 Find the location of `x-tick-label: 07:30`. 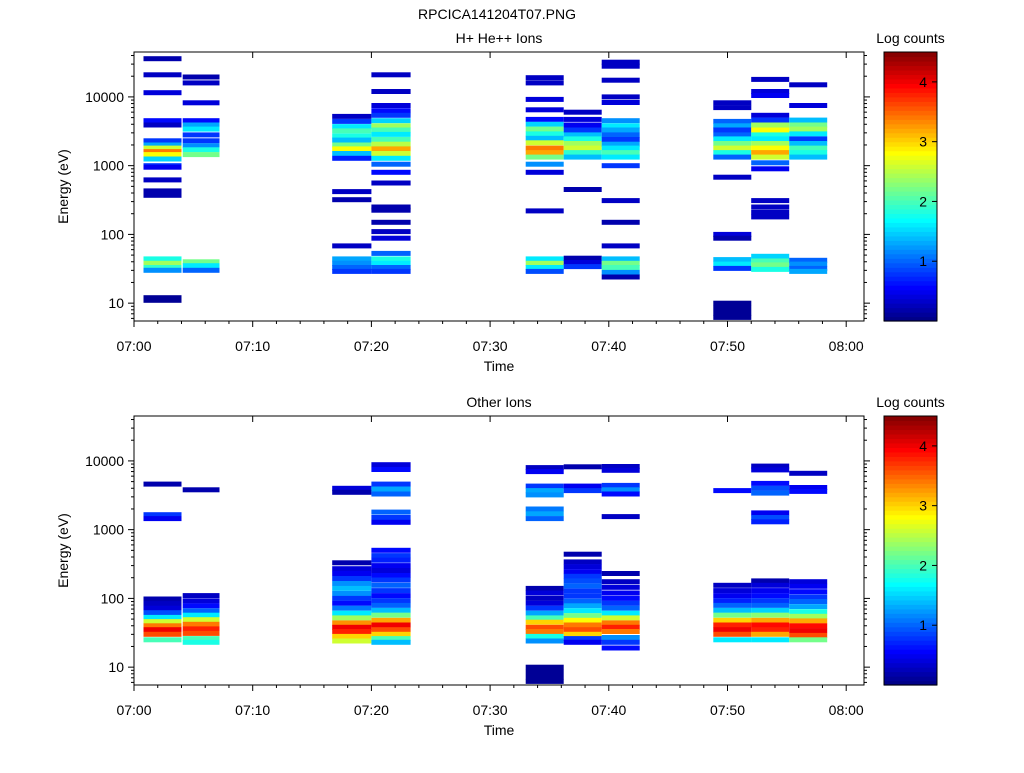

x-tick-label: 07:30 is located at coordinates (490, 710).